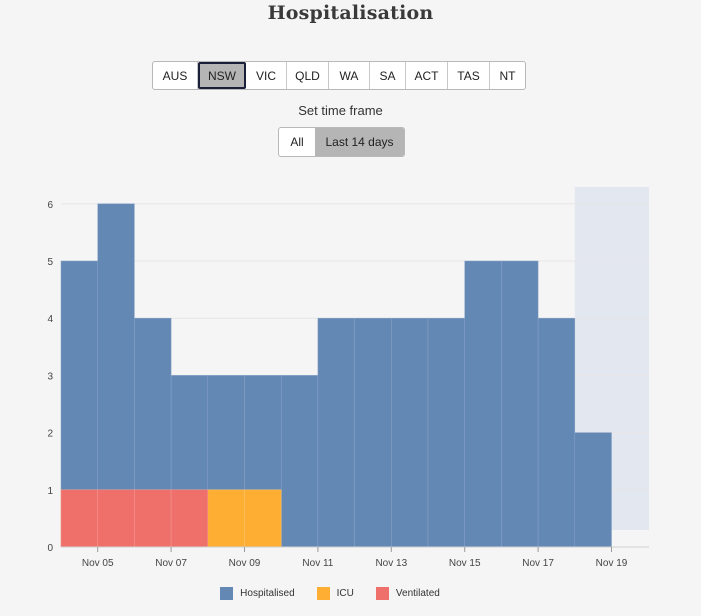 Image resolution: width=701 pixels, height=616 pixels. I want to click on region-button-act: ACT, so click(427, 75).